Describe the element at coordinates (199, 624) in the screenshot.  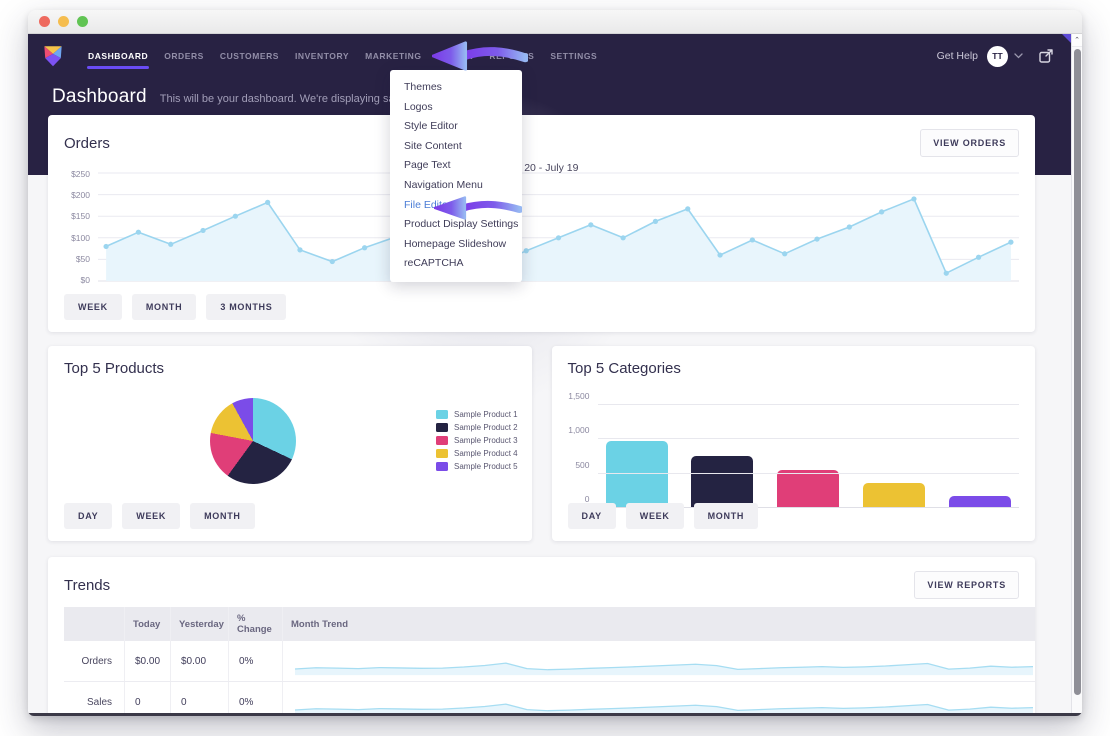
I see `trends-col-yesterday: Yesterday` at that location.